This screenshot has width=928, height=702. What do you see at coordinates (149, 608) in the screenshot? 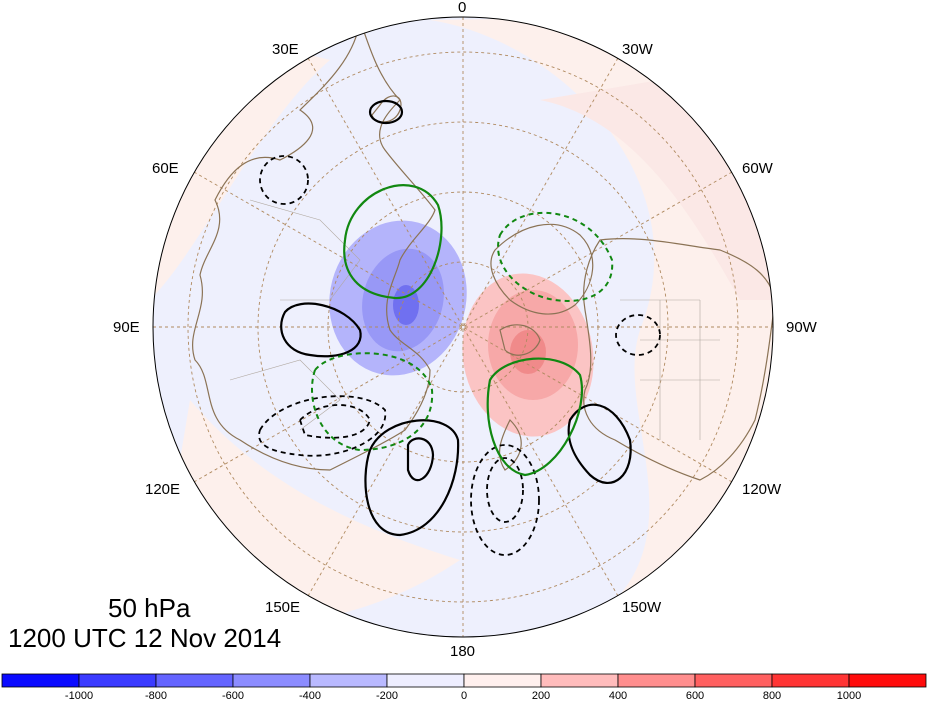
I see `pressure-level-title: 50 hPa` at bounding box center [149, 608].